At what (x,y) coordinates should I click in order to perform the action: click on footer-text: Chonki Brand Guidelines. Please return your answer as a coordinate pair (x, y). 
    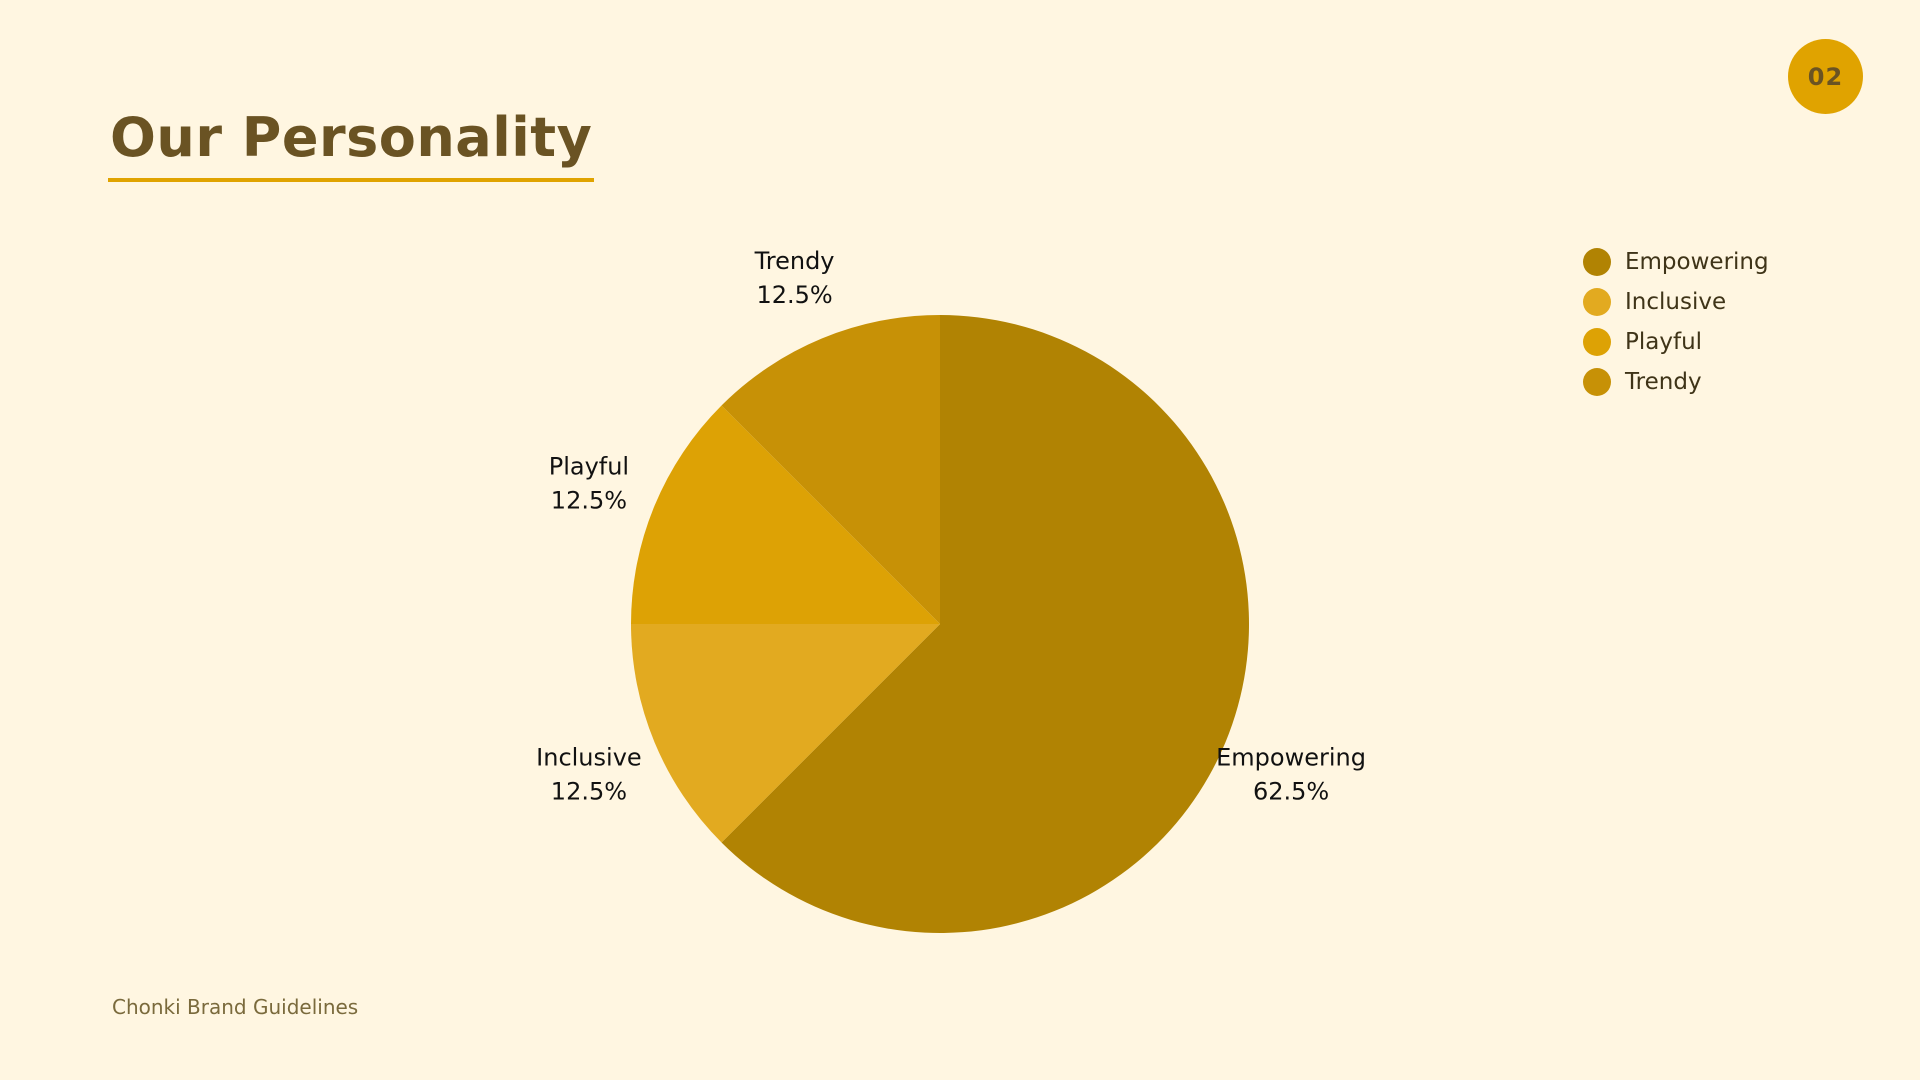
    Looking at the image, I should click on (235, 1007).